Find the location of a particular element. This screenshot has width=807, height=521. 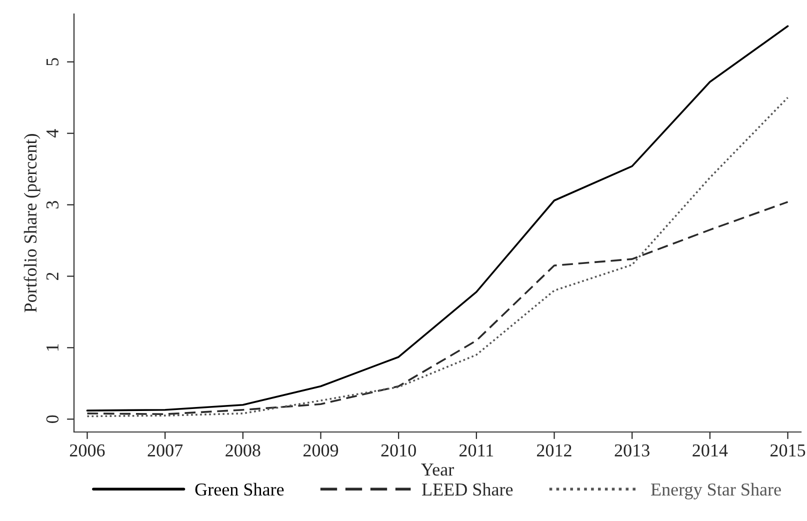

y-tick-label: 2 is located at coordinates (52, 276).